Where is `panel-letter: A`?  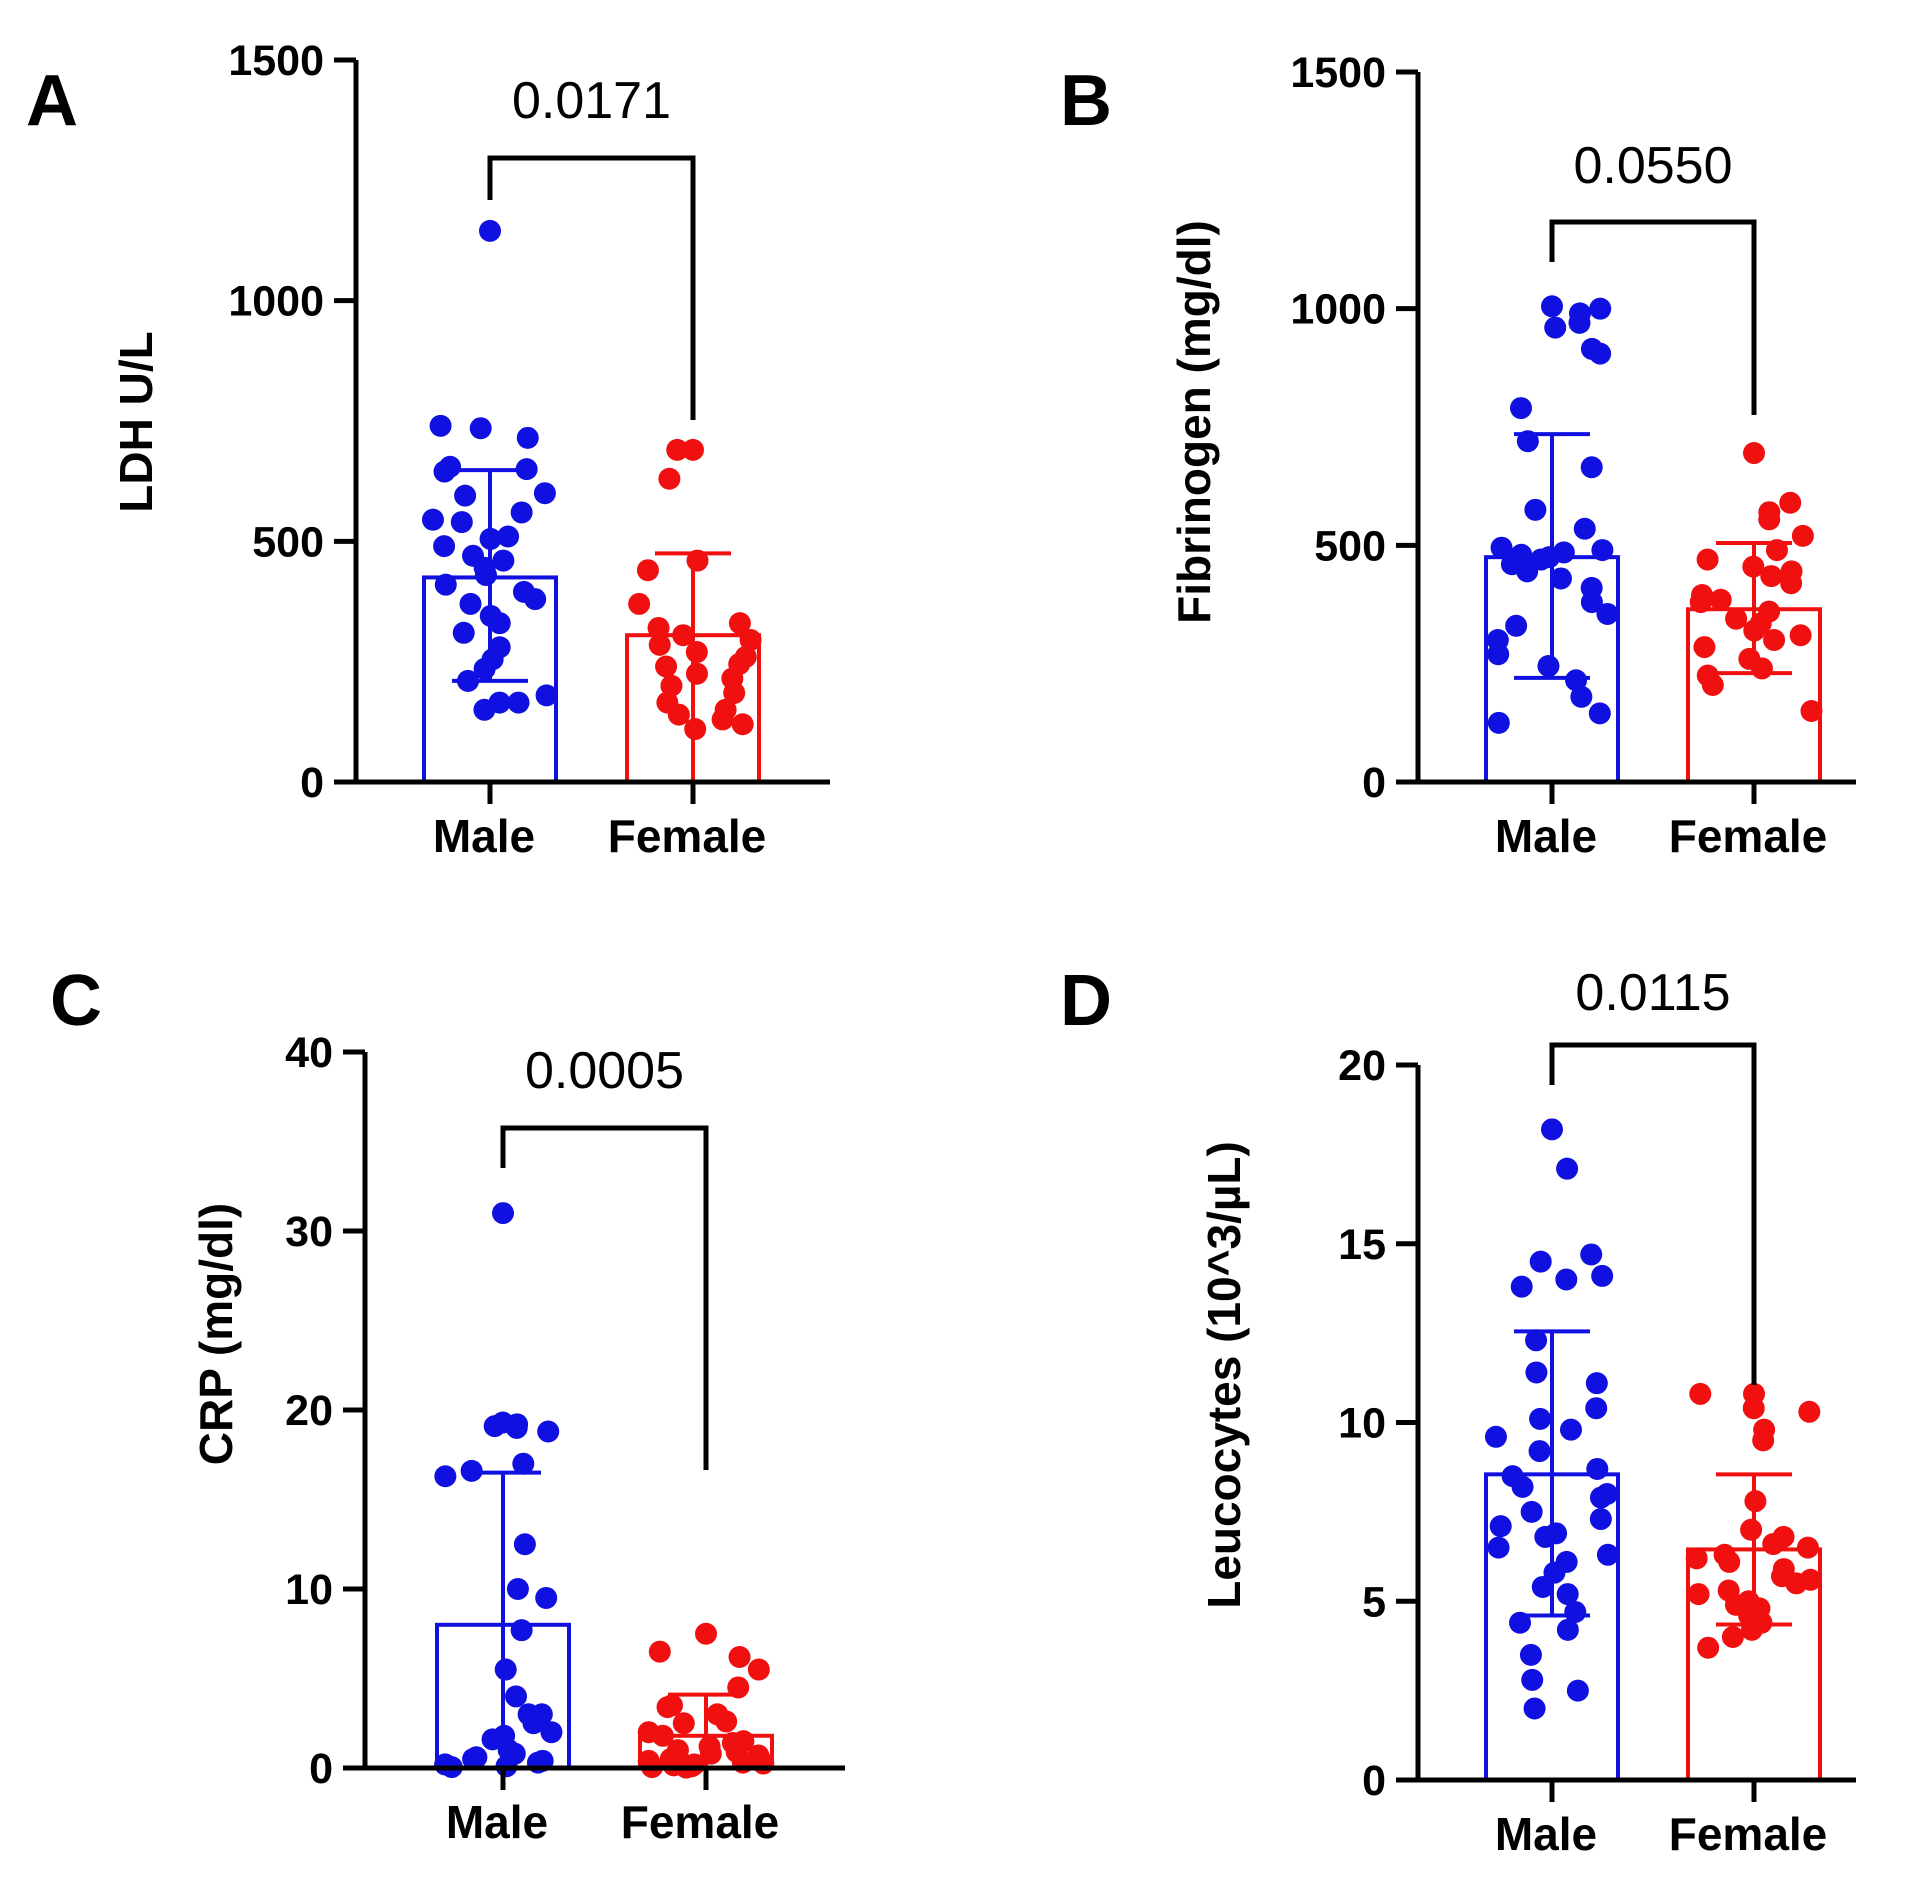
panel-letter: A is located at coordinates (52, 101).